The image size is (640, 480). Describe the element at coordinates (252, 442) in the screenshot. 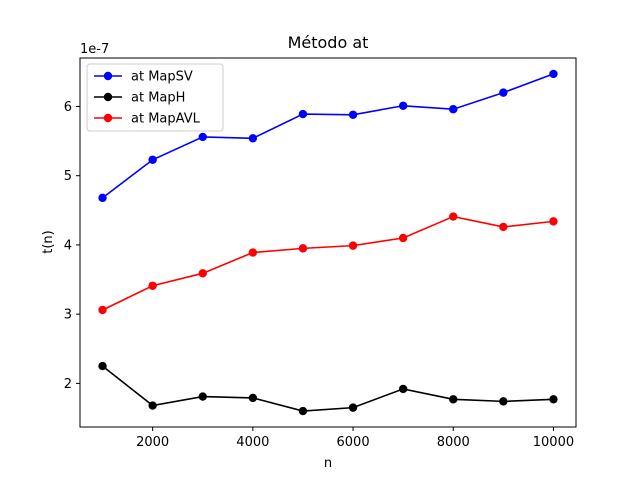

I see `x-tick-label: 4000` at that location.